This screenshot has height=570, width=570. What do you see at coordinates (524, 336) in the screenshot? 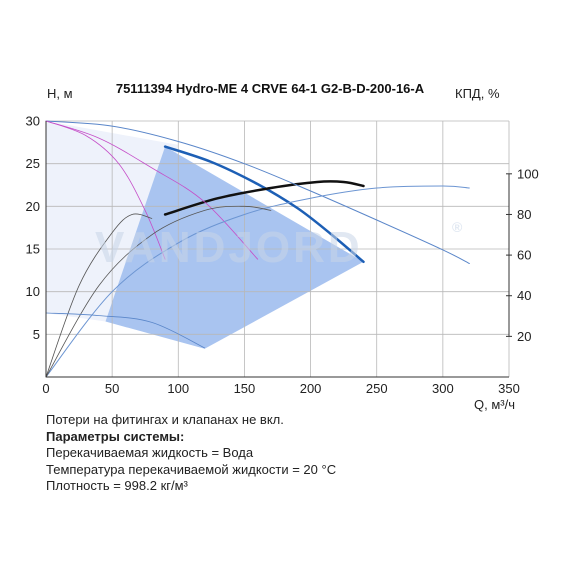
I see `y2-tick-label: 20` at bounding box center [524, 336].